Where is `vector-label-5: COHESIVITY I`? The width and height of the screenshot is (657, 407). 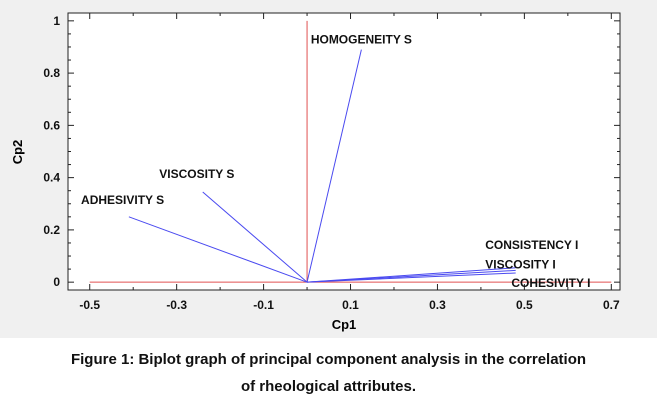 vector-label-5: COHESIVITY I is located at coordinates (550, 283).